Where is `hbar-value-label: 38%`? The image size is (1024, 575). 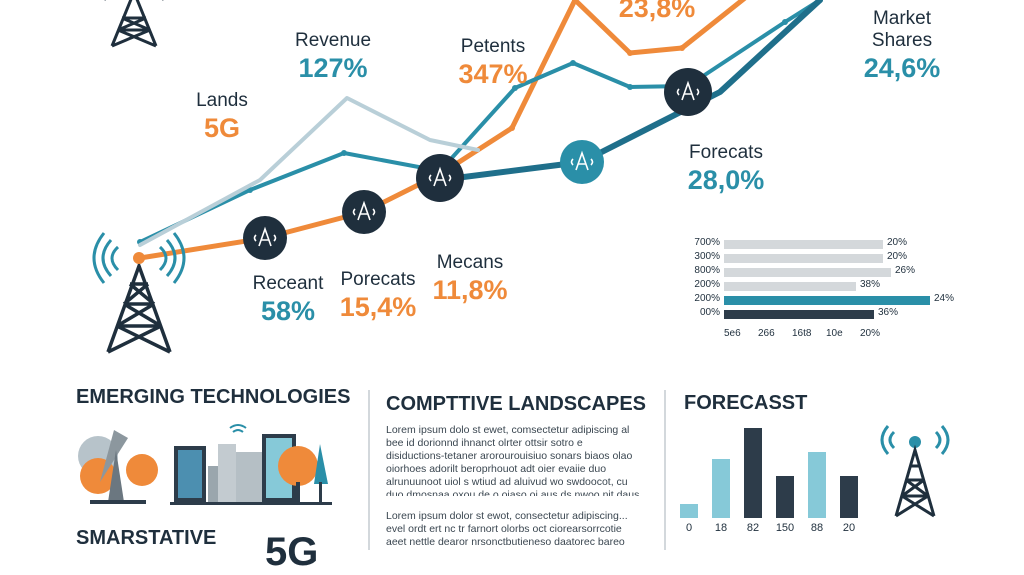
hbar-value-label: 38% is located at coordinates (870, 284).